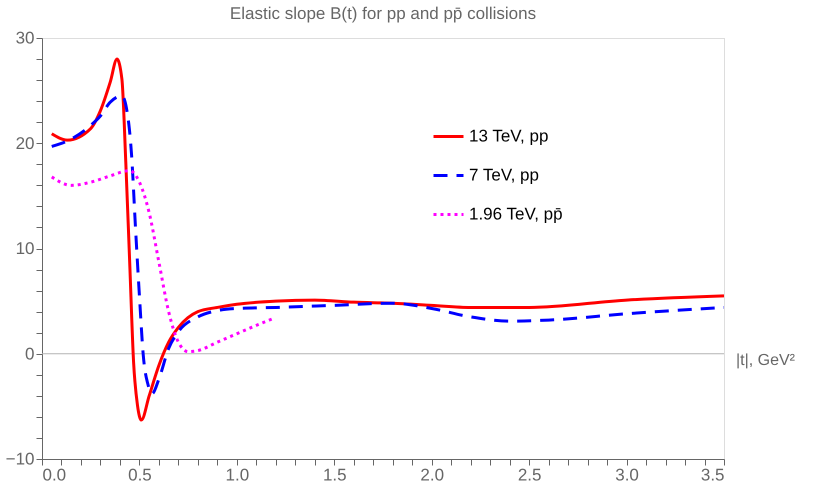  Describe the element at coordinates (140, 475) in the screenshot. I see `x-tick-label: 0.5` at that location.